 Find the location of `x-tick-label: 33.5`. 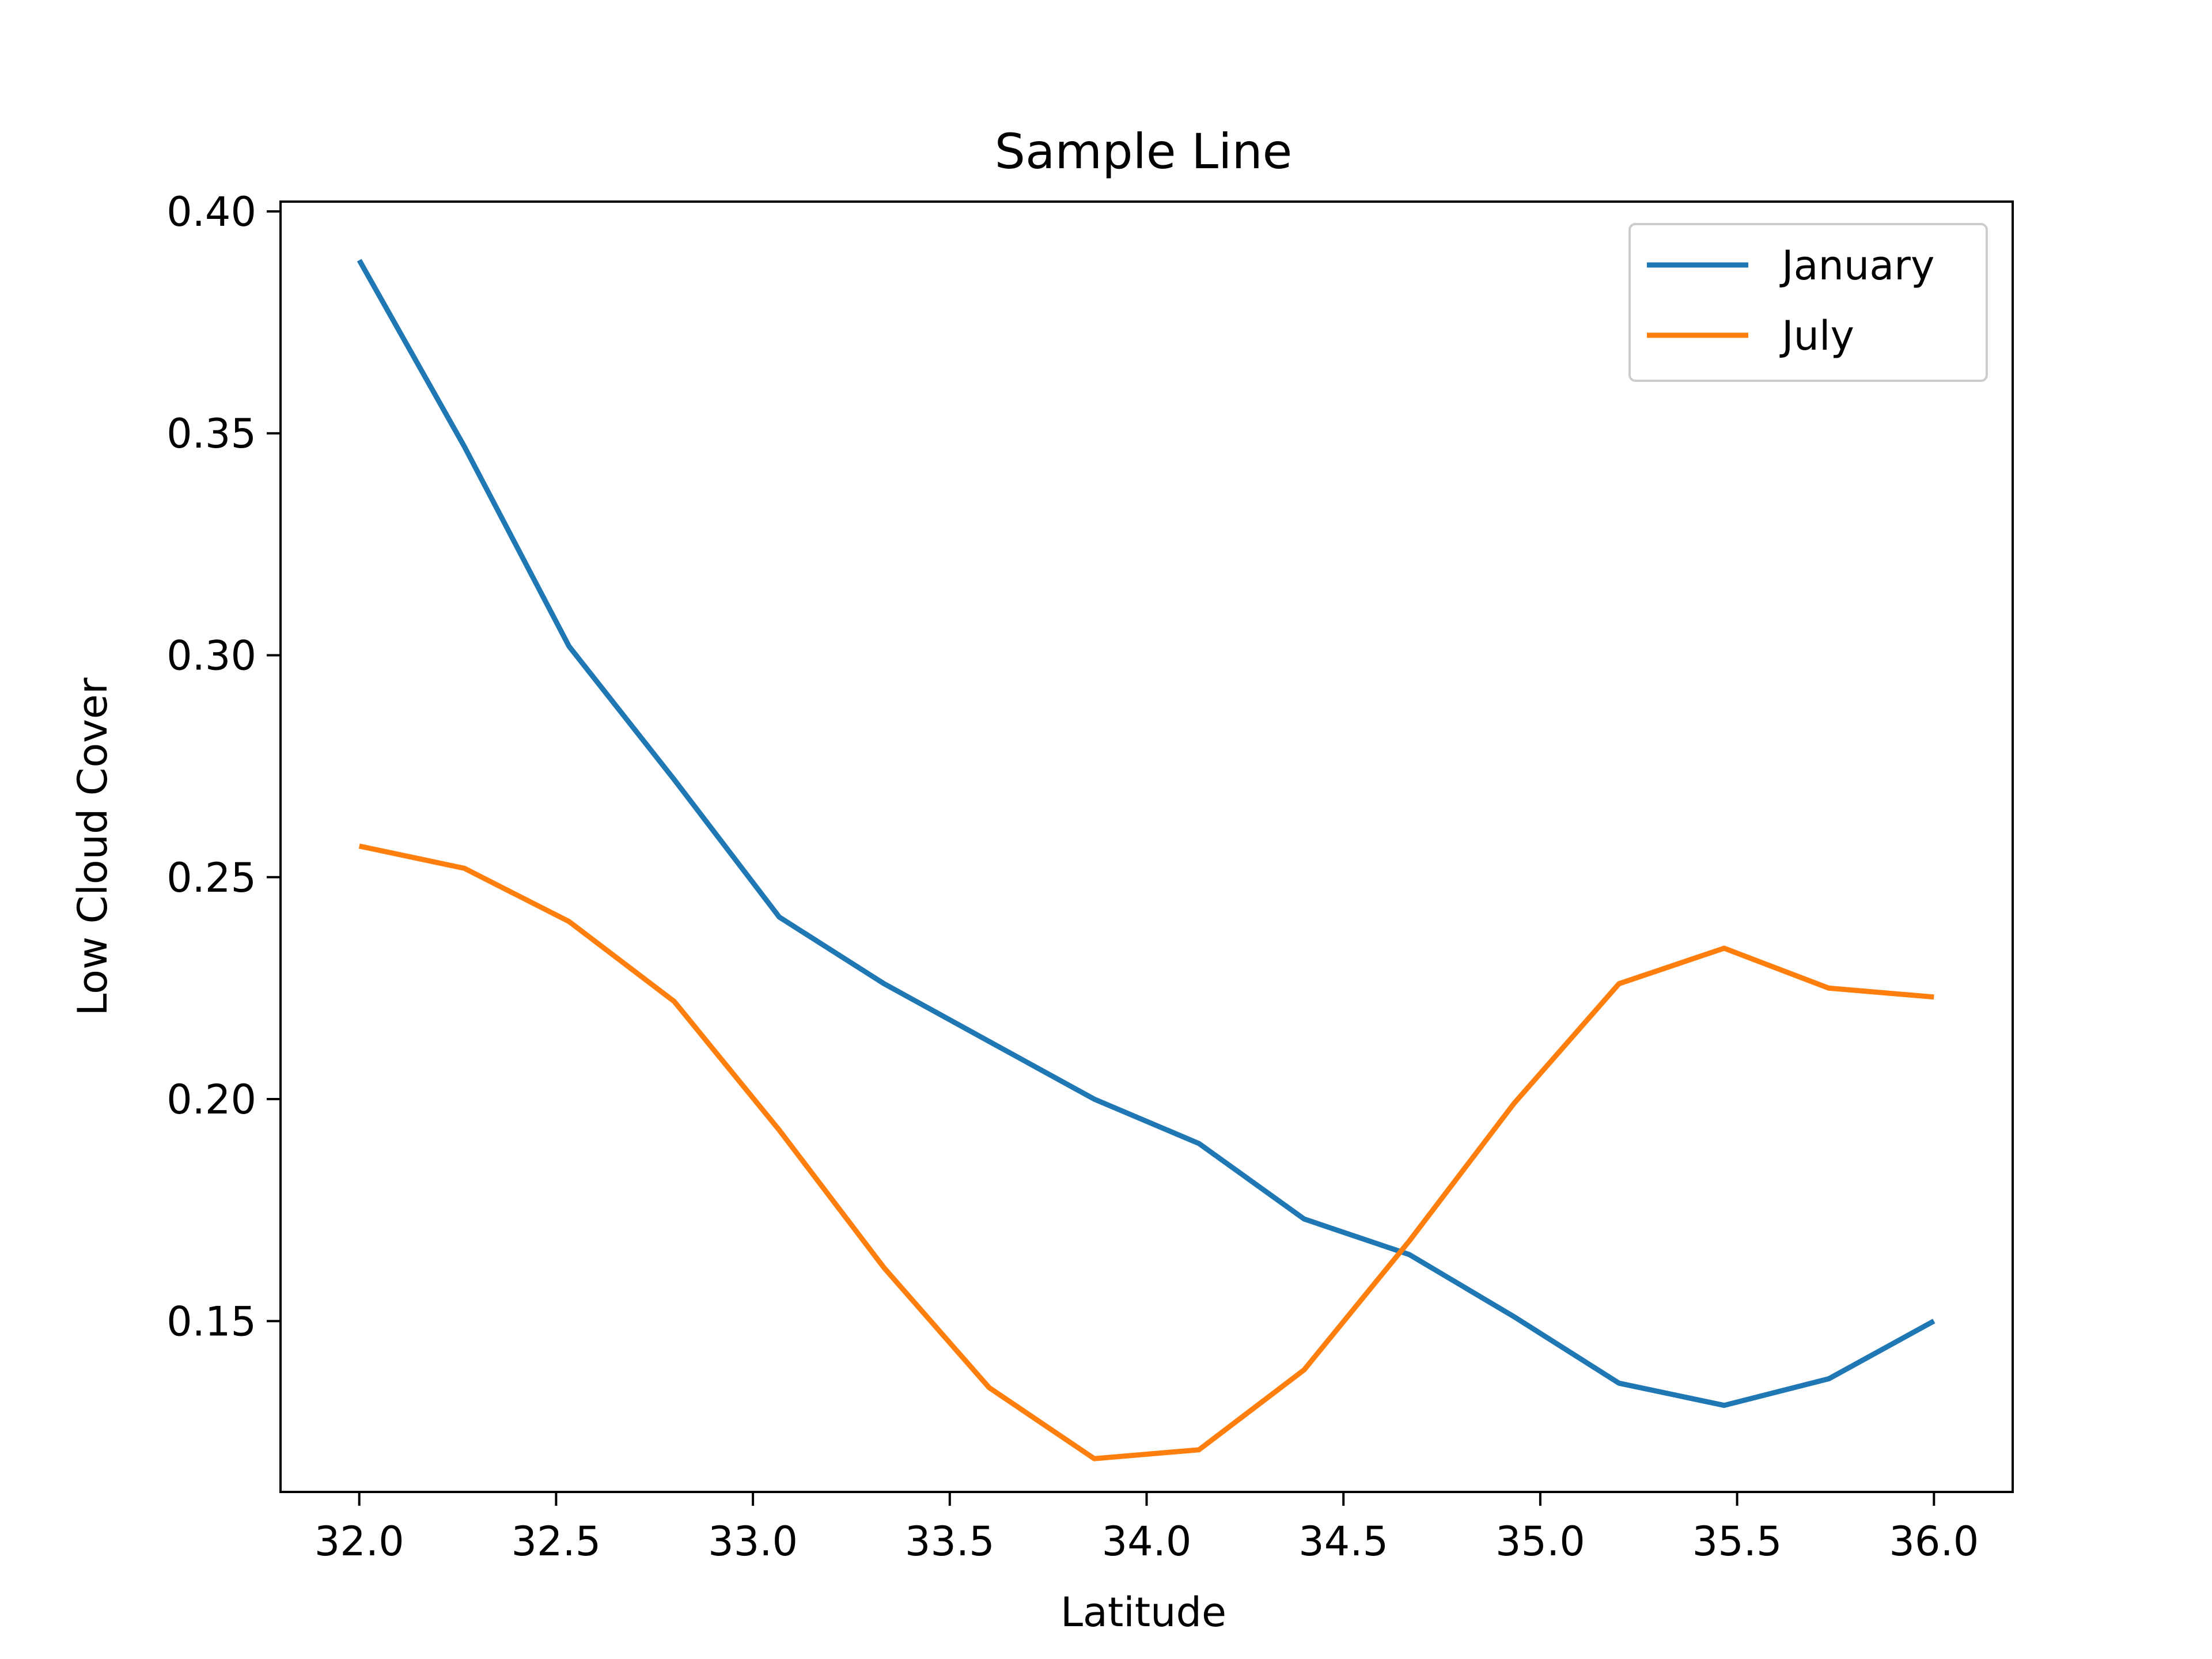

x-tick-label: 33.5 is located at coordinates (950, 1541).